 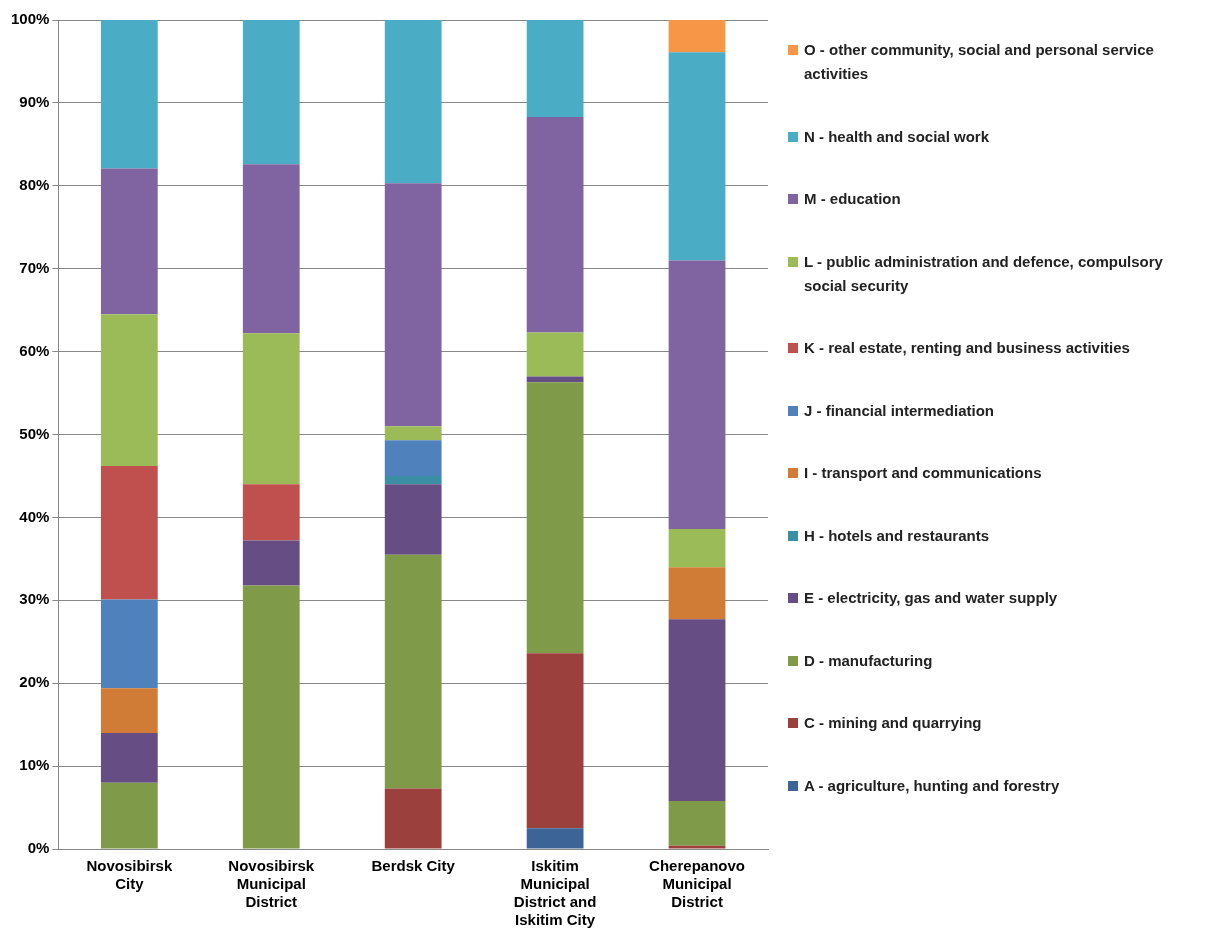 What do you see at coordinates (34, 765) in the screenshot?
I see `y-tick-label: 10%` at bounding box center [34, 765].